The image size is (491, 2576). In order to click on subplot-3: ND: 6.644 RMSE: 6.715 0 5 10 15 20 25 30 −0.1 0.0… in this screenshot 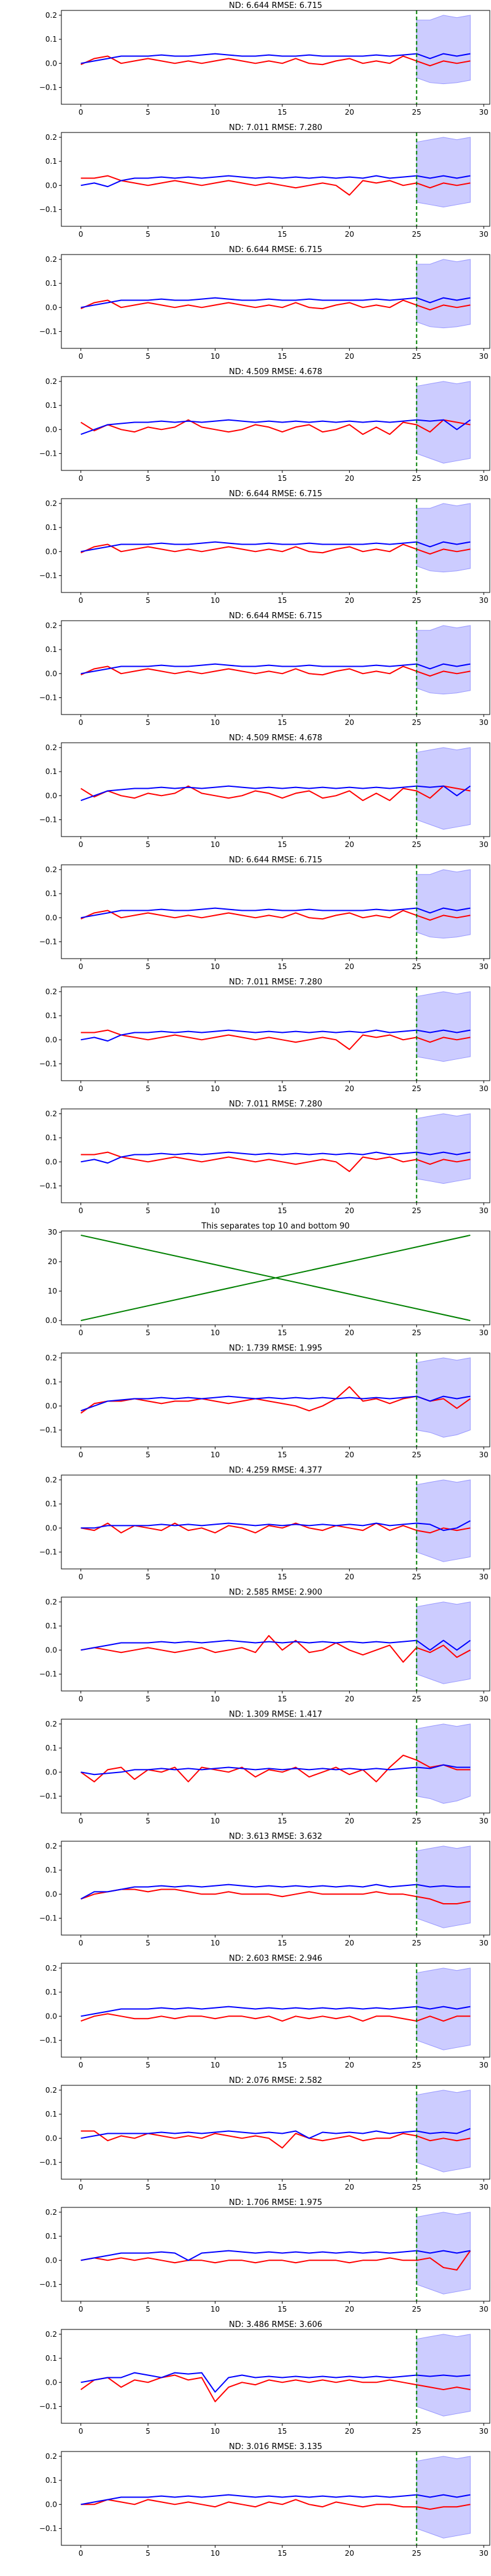, I will do `click(265, 303)`.